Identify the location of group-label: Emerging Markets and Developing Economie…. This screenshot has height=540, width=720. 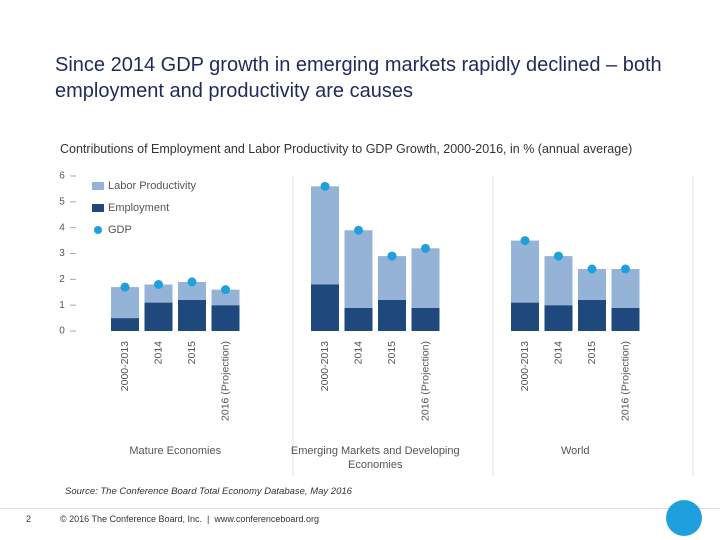
(375, 458).